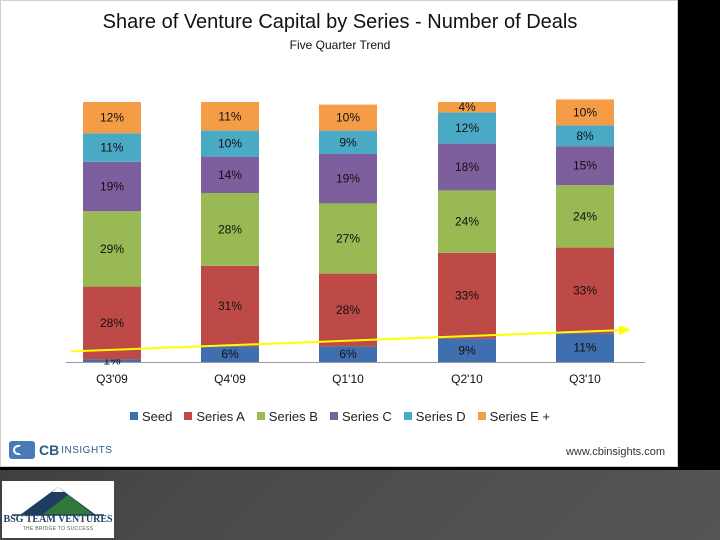 This screenshot has height=540, width=720. I want to click on legend-label: Series B, so click(293, 416).